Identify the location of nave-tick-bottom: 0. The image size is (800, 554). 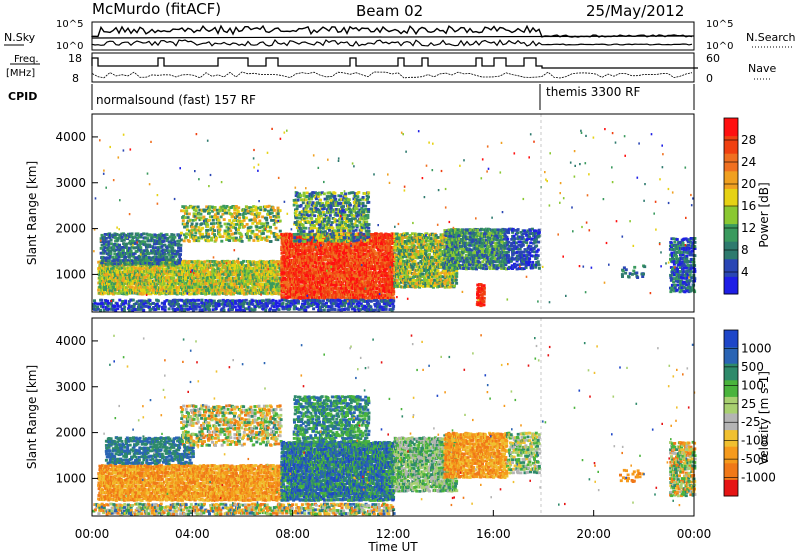
(709, 78).